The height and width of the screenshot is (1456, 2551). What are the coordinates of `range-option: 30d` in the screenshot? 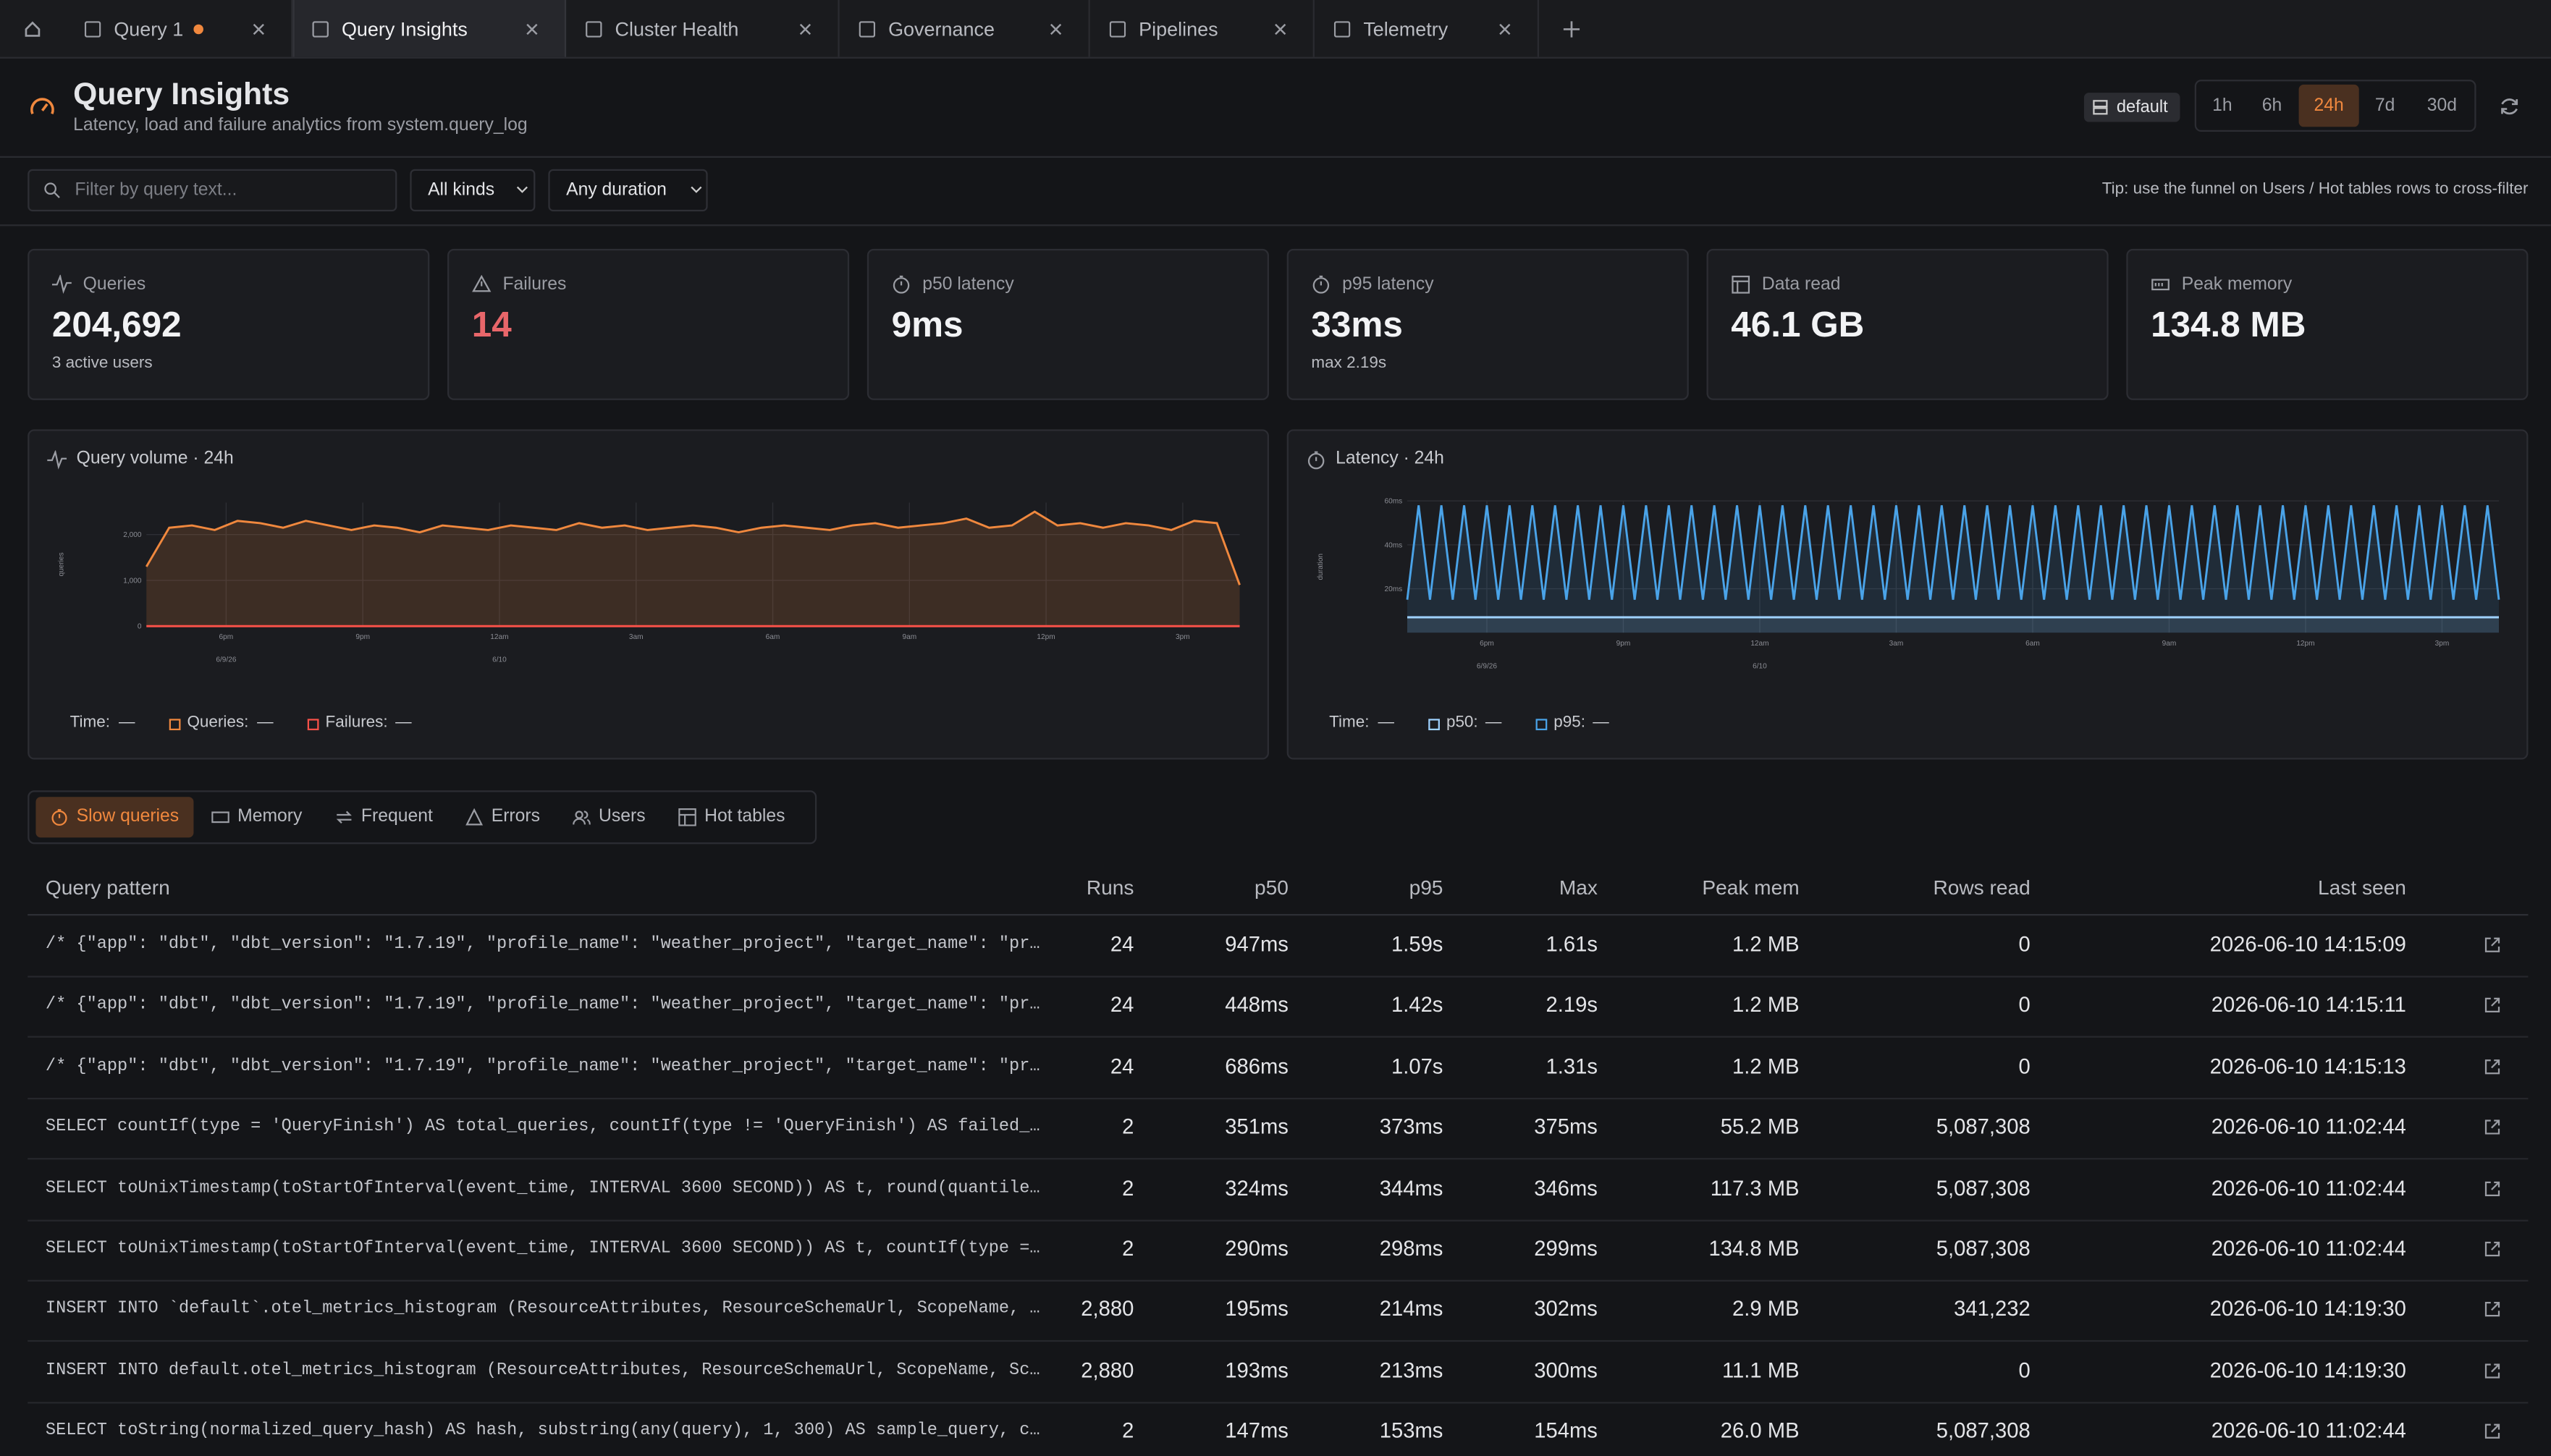 It's located at (2441, 106).